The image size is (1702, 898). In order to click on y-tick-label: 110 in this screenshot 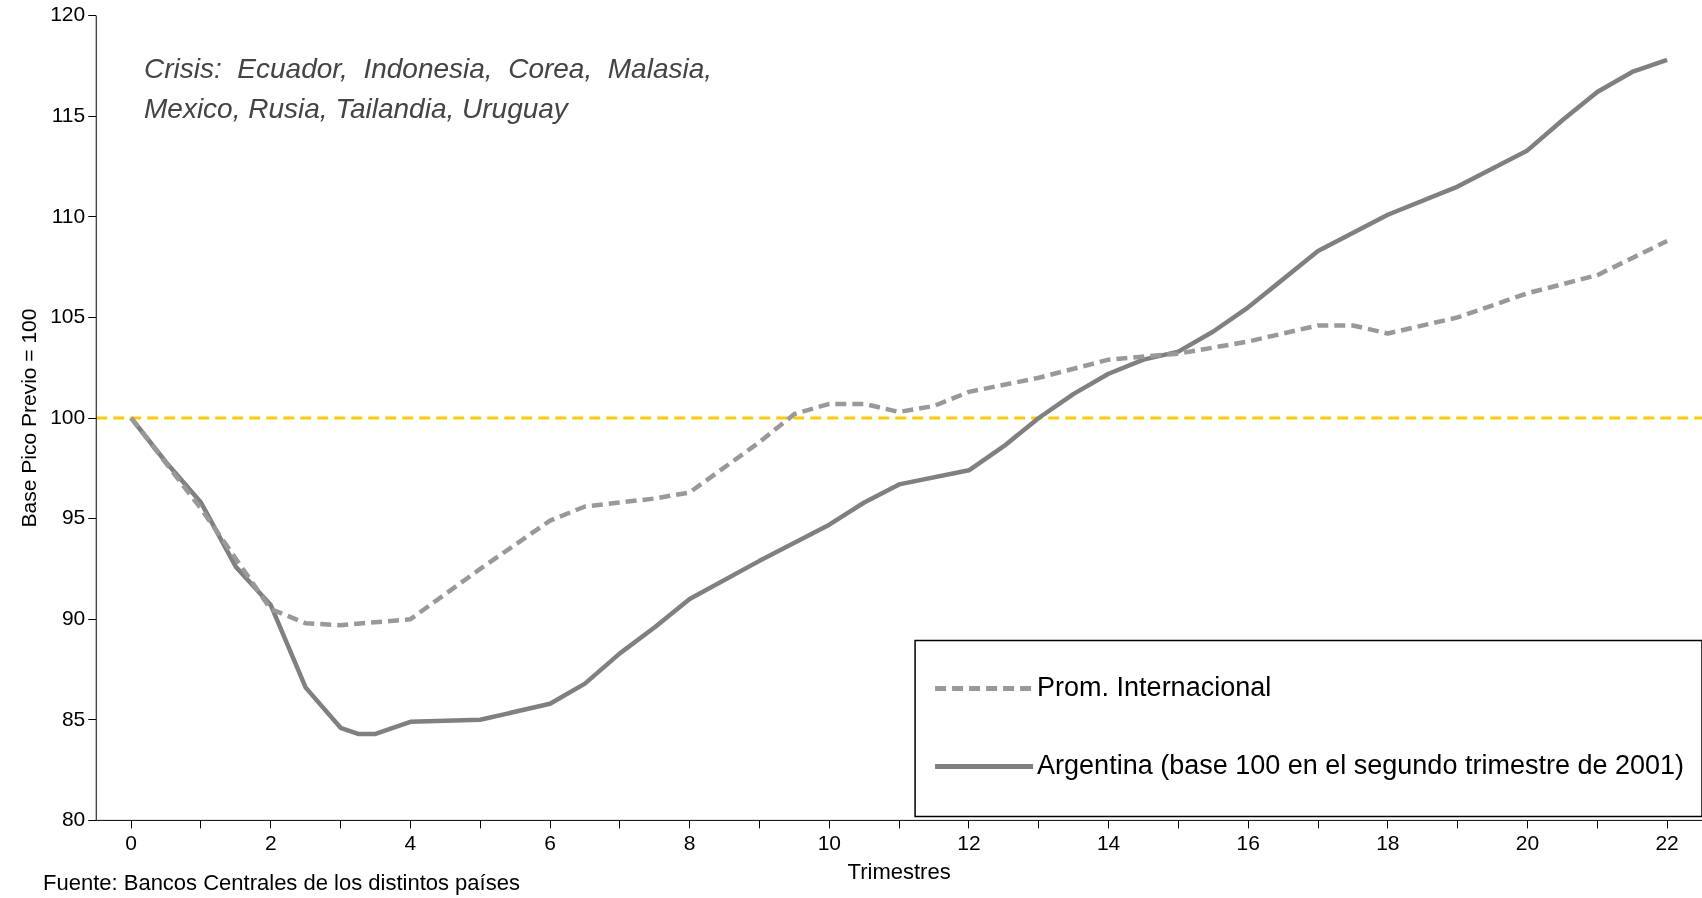, I will do `click(68, 215)`.